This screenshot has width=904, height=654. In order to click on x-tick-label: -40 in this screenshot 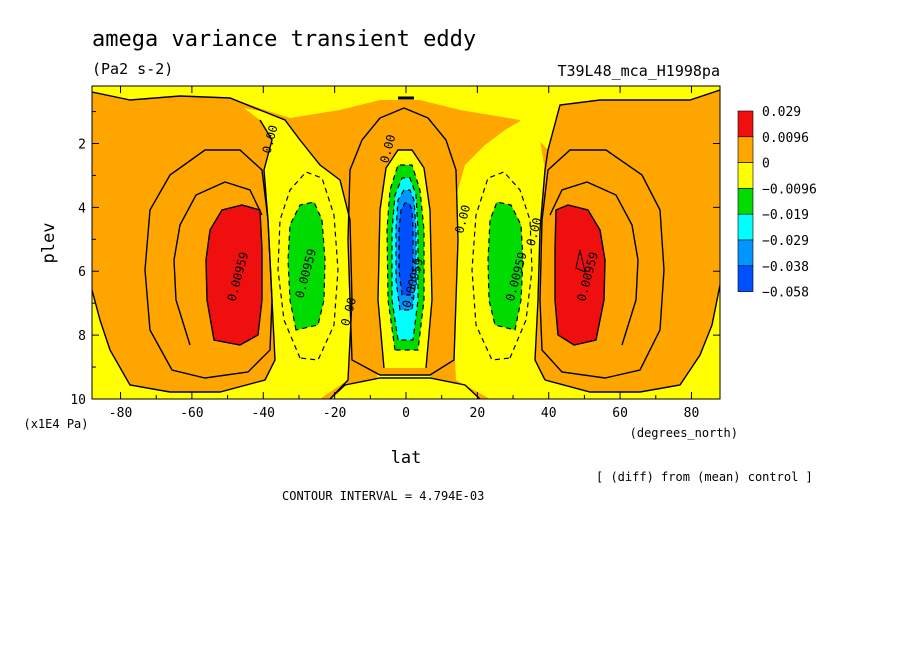, I will do `click(263, 413)`.